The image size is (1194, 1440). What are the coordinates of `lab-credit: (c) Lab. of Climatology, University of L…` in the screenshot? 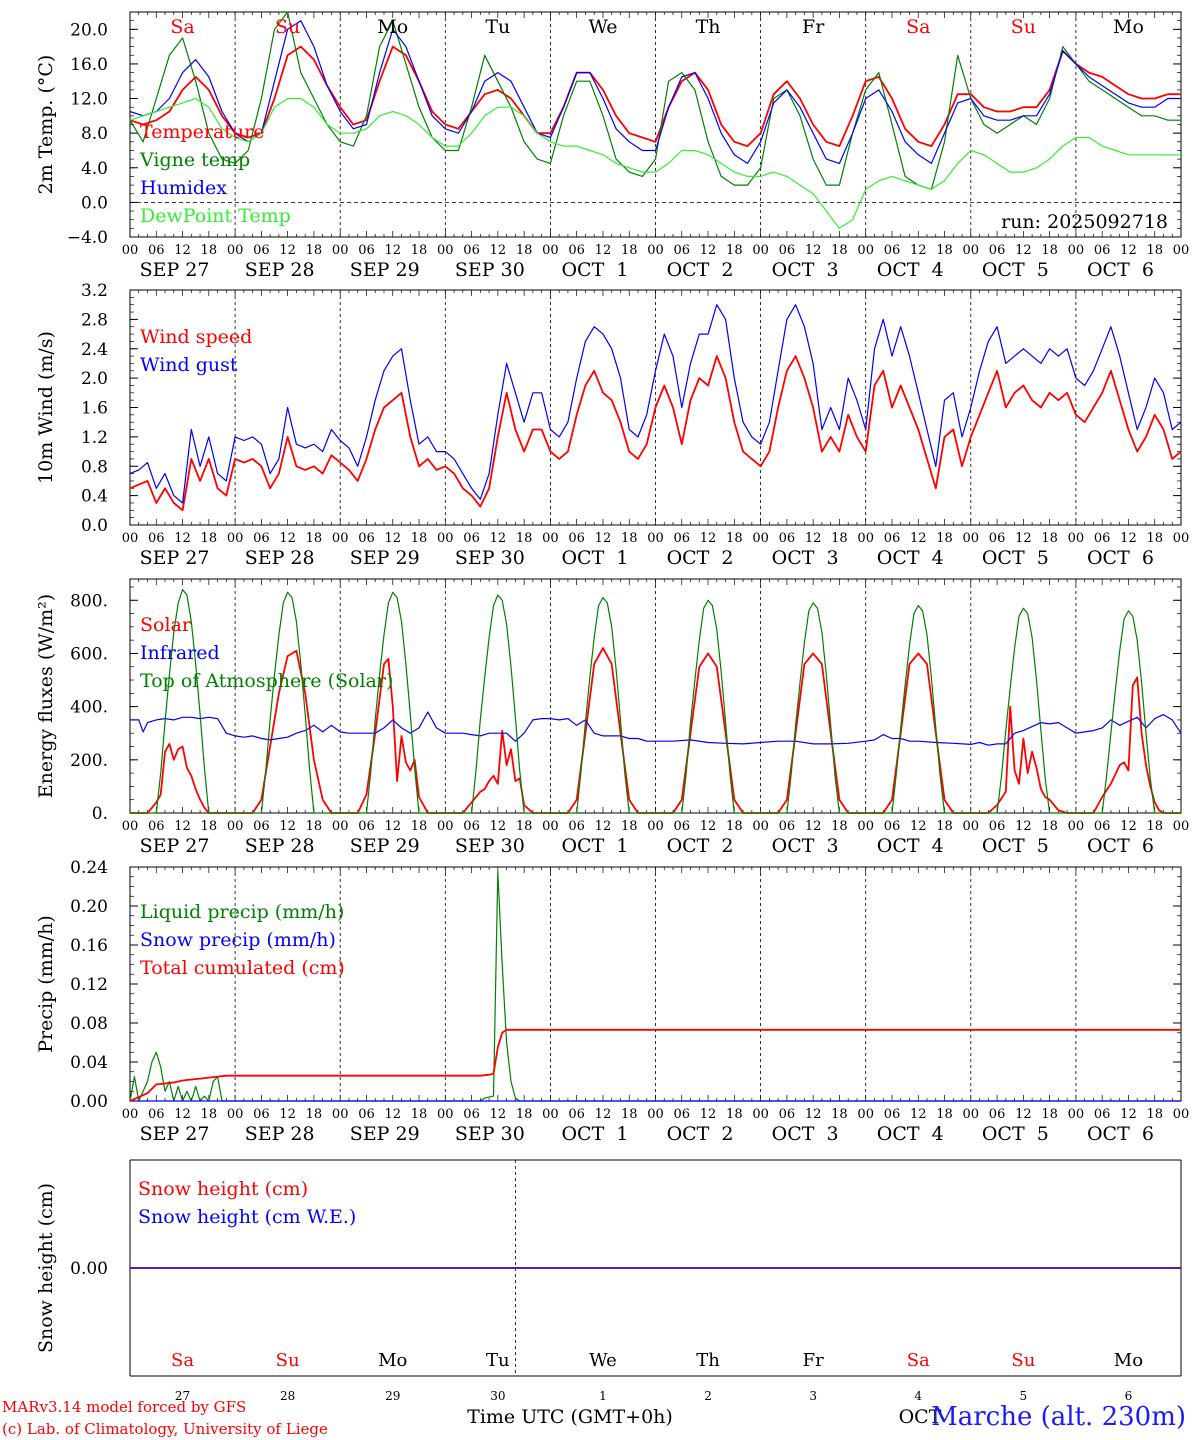 It's located at (165, 1429).